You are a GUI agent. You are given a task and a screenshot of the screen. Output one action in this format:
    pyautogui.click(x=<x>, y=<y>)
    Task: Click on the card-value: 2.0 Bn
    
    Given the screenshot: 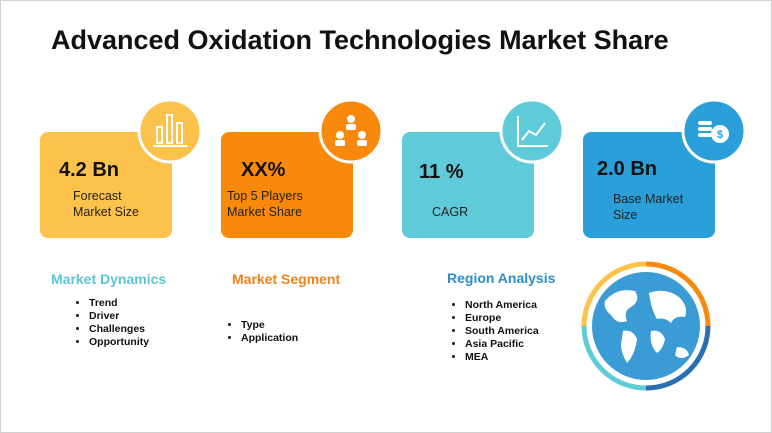 What is the action you would take?
    pyautogui.click(x=627, y=169)
    